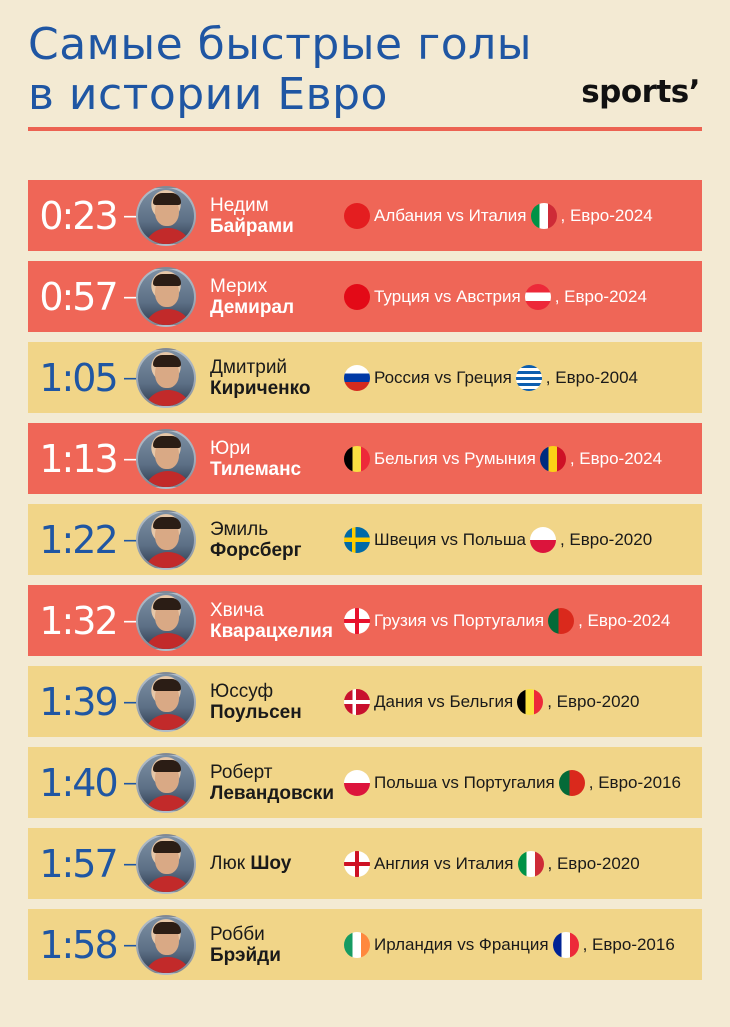 Image resolution: width=730 pixels, height=1027 pixels. What do you see at coordinates (78, 296) in the screenshot?
I see `goal-time: 0:57` at bounding box center [78, 296].